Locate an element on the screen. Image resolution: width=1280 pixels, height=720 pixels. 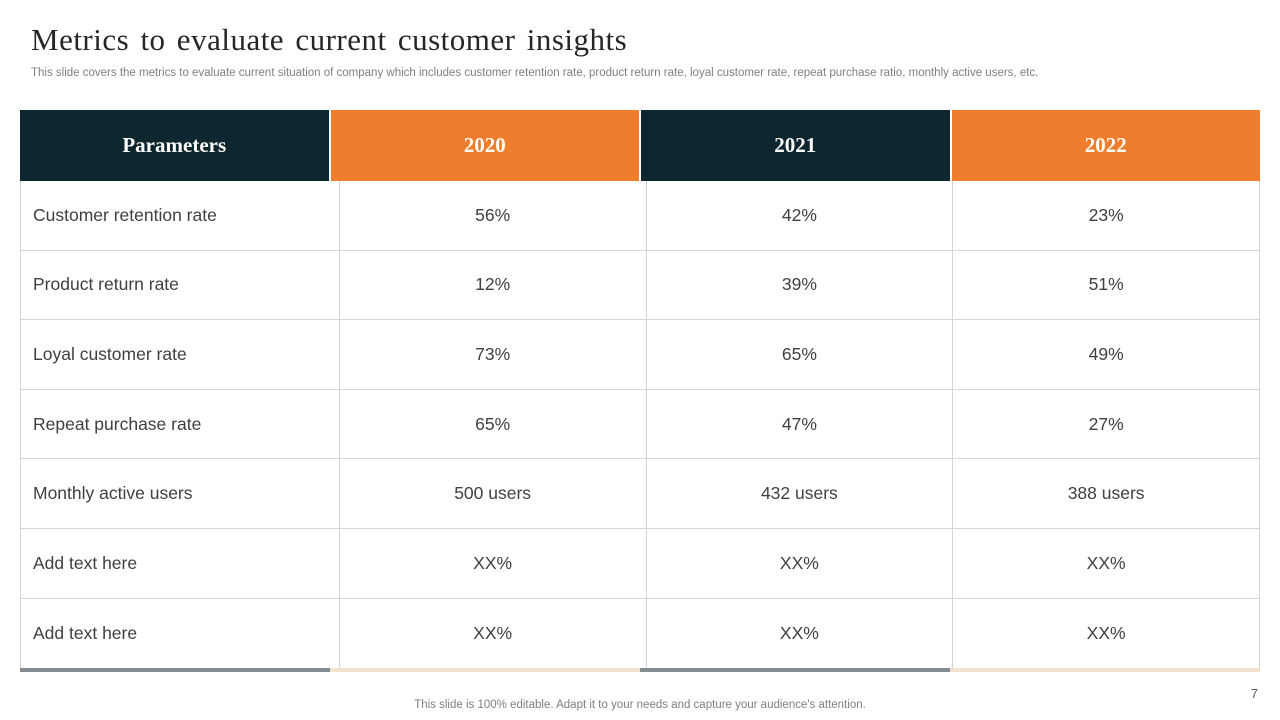
value-2021: 47% is located at coordinates (800, 424).